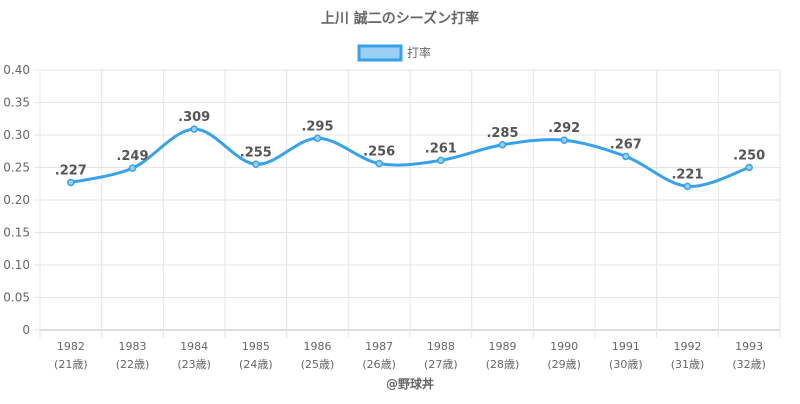 This screenshot has width=800, height=404. Describe the element at coordinates (16, 298) in the screenshot. I see `y-tick-label: 0.05` at that location.